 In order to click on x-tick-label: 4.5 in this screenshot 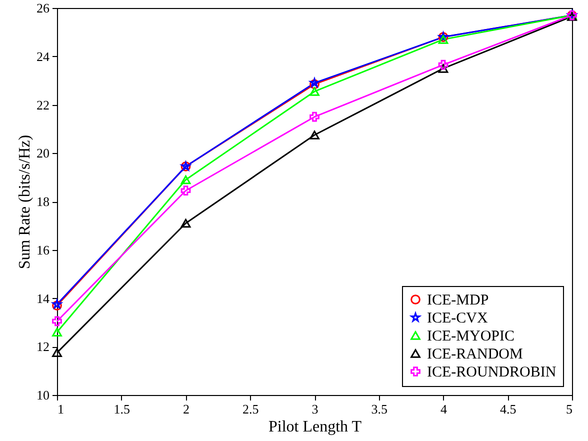, I will do `click(508, 409)`.